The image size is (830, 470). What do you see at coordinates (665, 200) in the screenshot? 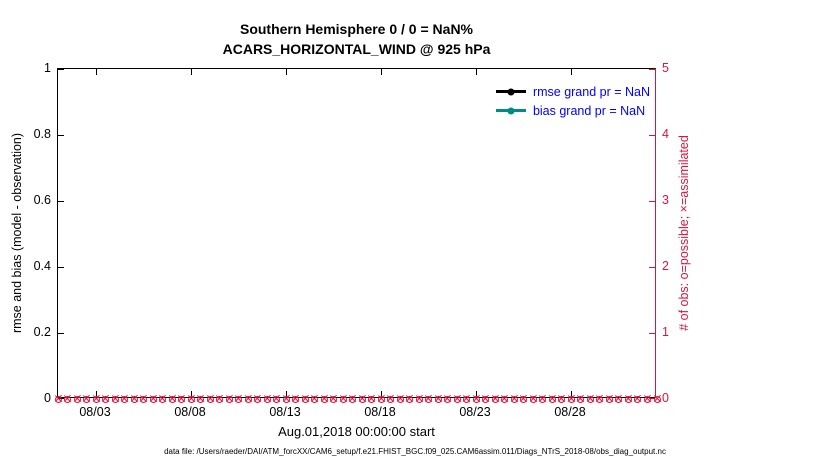
I see `right-y-tick-label: 3` at bounding box center [665, 200].